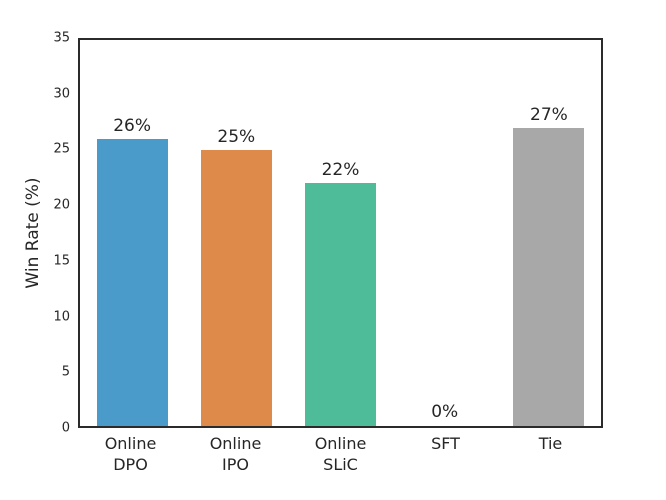 The image size is (666, 500). Describe the element at coordinates (61, 38) in the screenshot. I see `y-tick-label-35: 35` at that location.